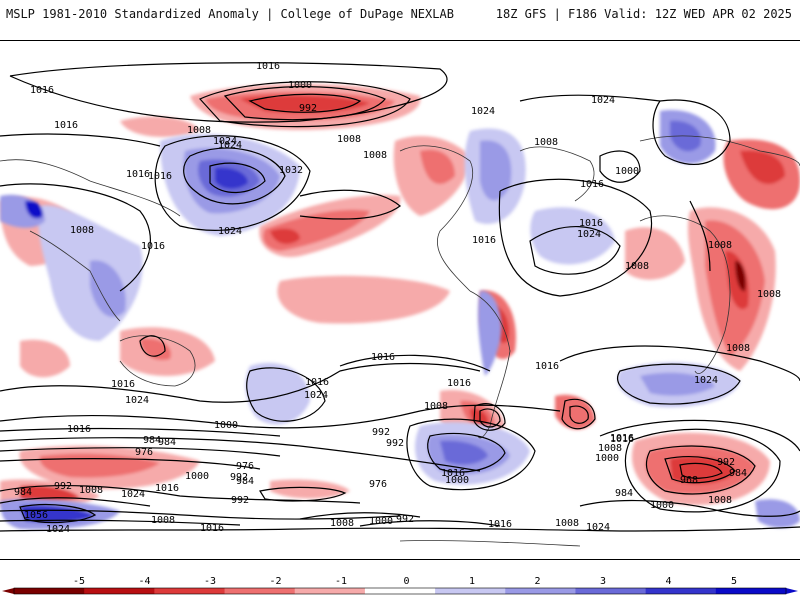 The width and height of the screenshot is (800, 604). Describe the element at coordinates (537, 581) in the screenshot. I see `colorbar-tick-label: 2` at that location.